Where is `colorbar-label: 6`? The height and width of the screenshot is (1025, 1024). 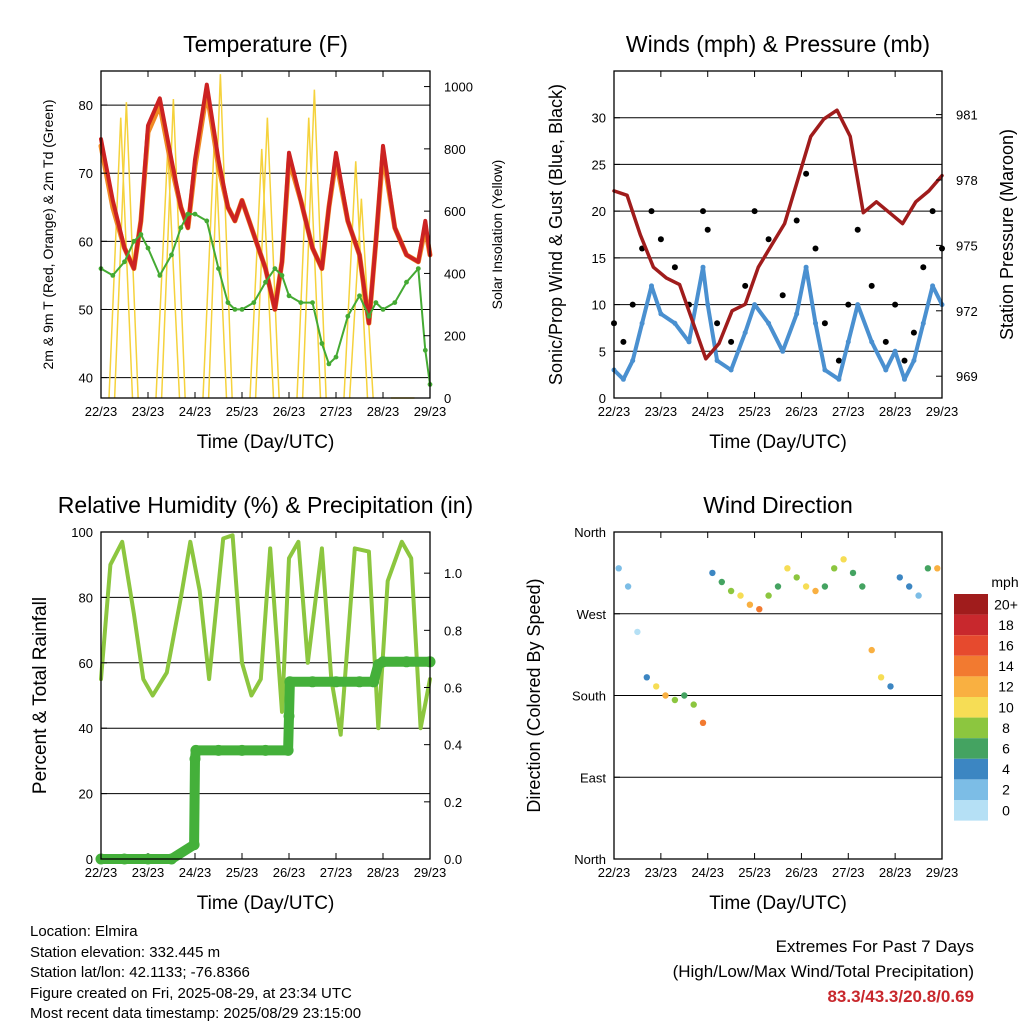
colorbar-label: 6 is located at coordinates (1006, 749).